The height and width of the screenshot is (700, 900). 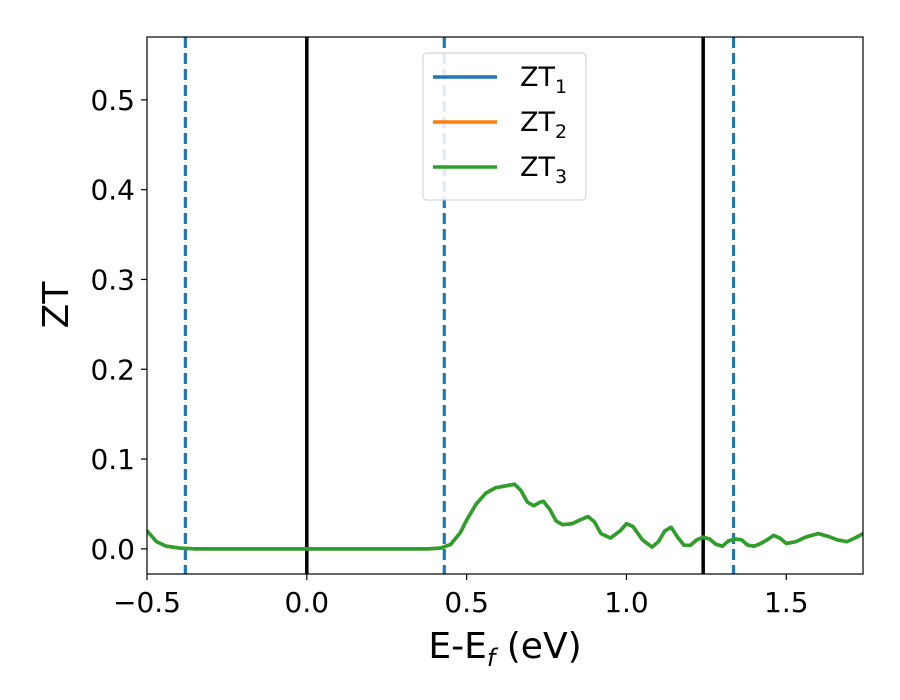 I want to click on legend: ZT1 ZT2 ZT3, so click(x=504, y=126).